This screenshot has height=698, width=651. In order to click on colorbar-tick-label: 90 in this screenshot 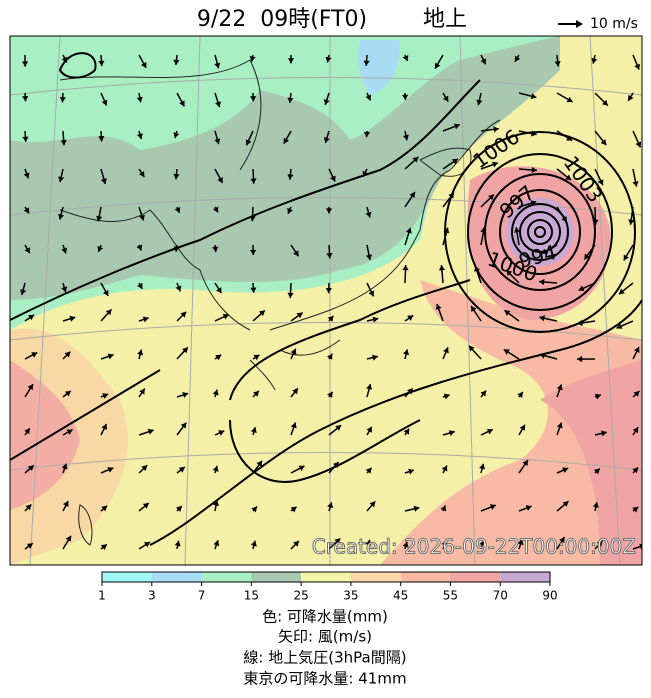, I will do `click(549, 596)`.